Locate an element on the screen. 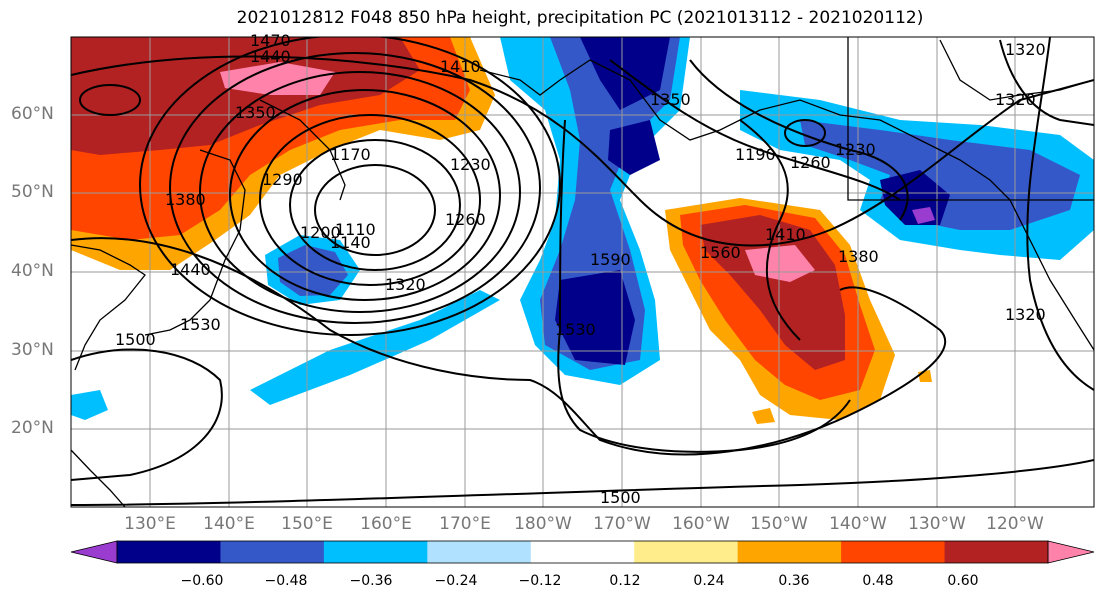 Image resolution: width=1105 pixels, height=601 pixels. colorbar-tick: 0.36 is located at coordinates (794, 581).